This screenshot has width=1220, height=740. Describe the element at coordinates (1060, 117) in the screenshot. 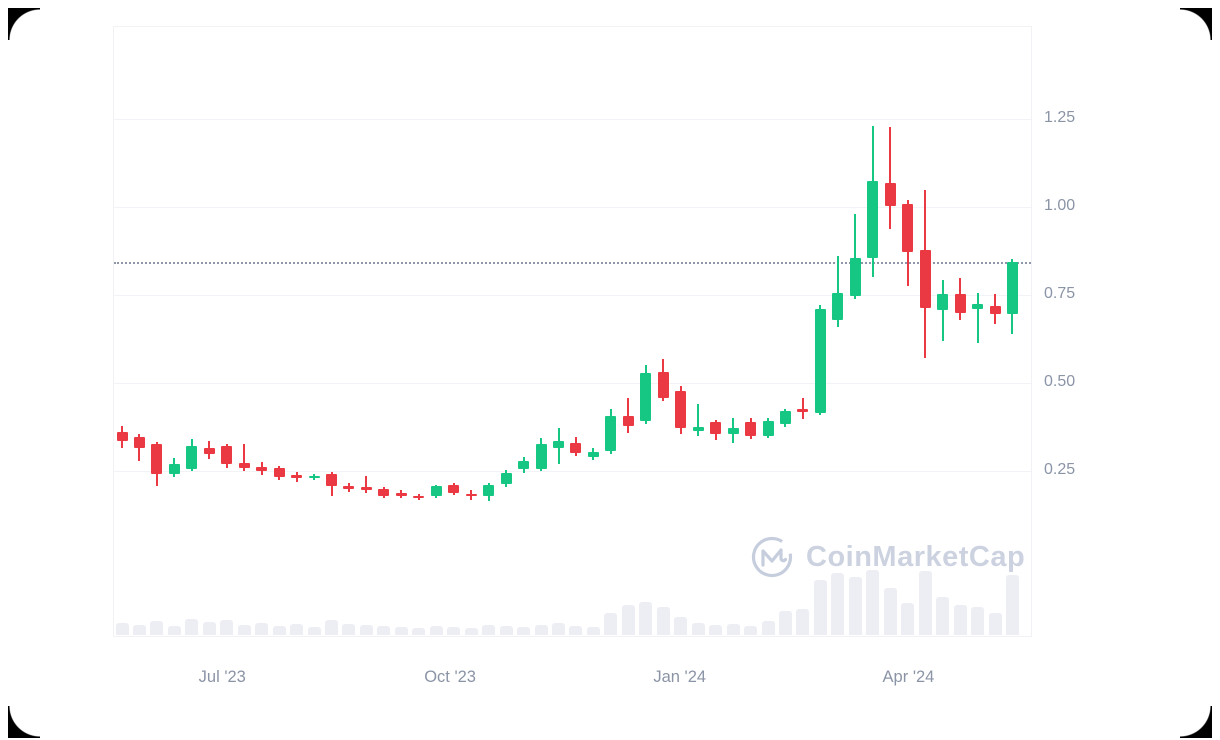

I see `y-tick-label: 1.25` at that location.